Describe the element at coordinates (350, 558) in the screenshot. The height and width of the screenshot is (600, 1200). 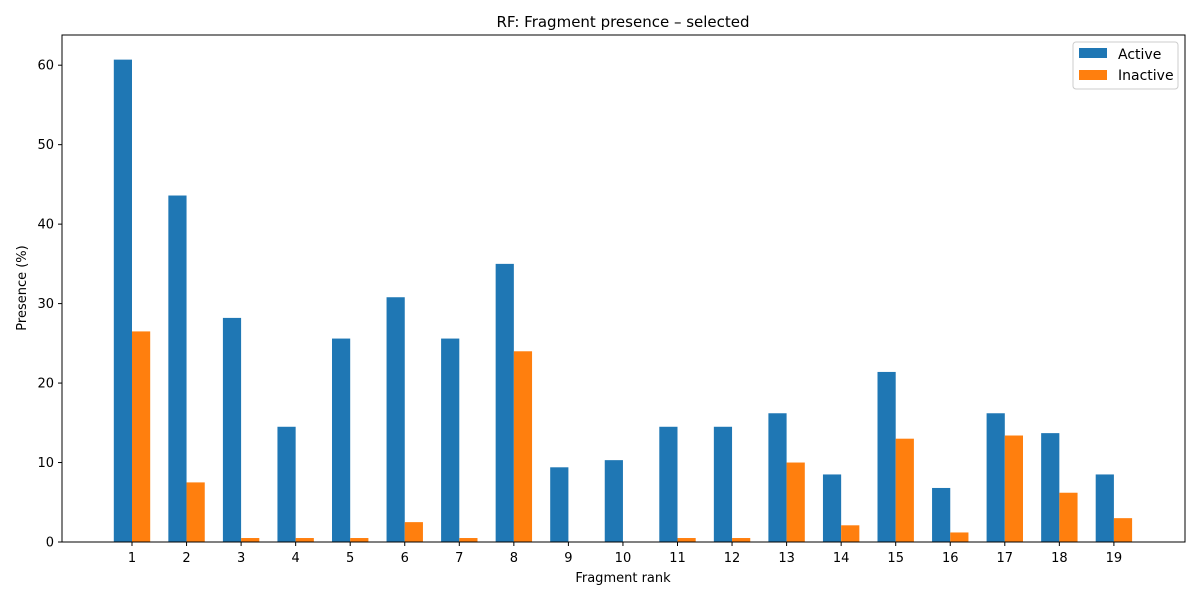
I see `x-tick-label: 5` at that location.